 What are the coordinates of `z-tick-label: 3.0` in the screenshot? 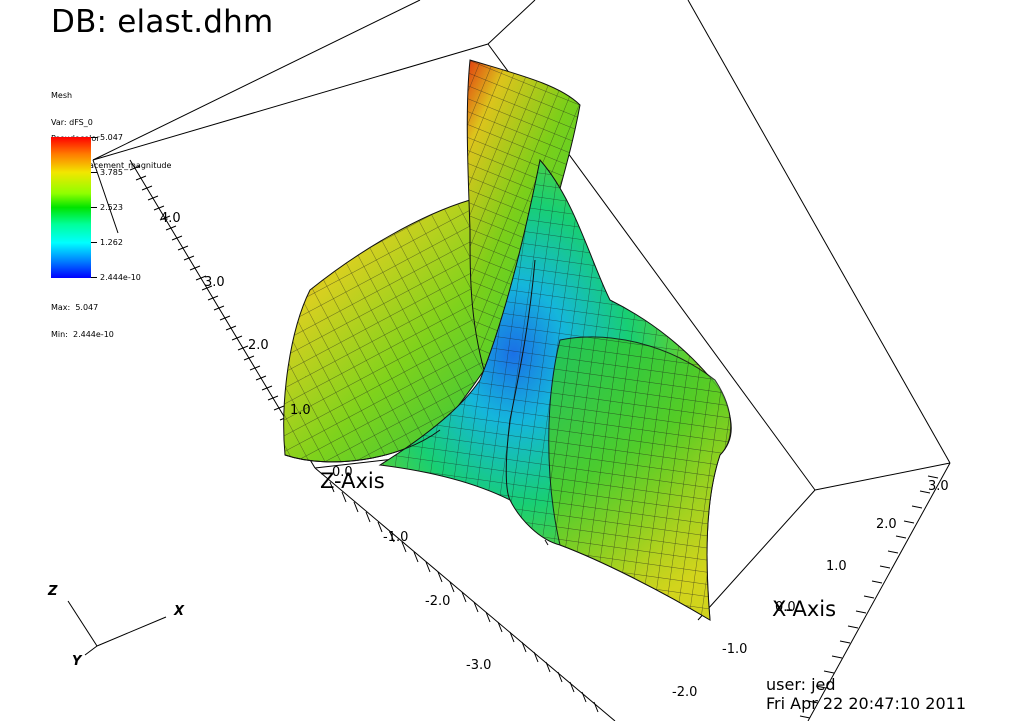 It's located at (214, 282).